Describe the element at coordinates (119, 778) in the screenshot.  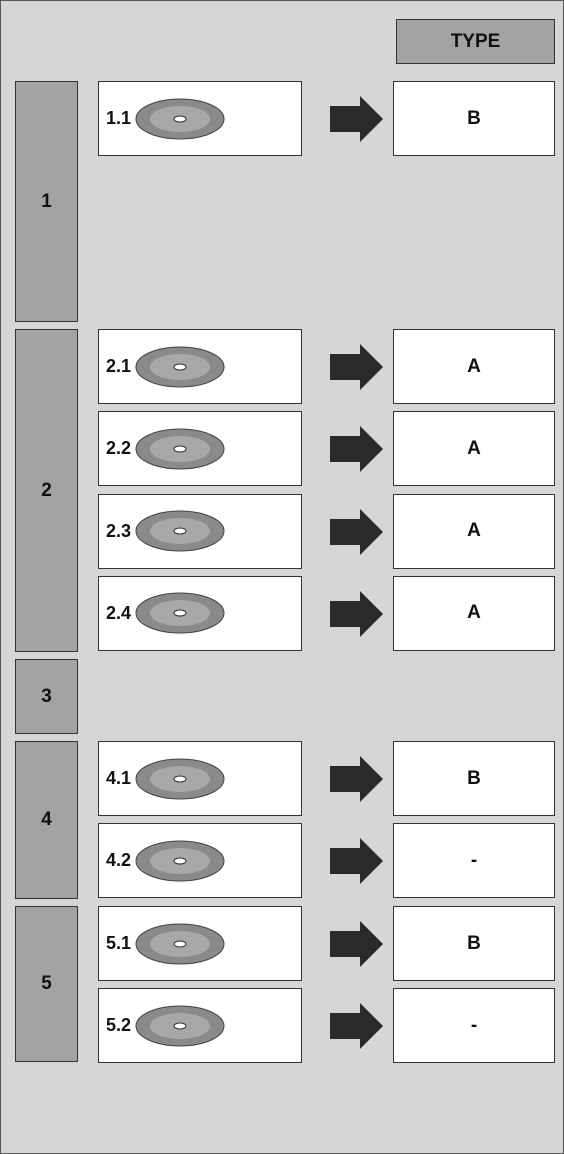
I see `item-label: 4.1` at that location.